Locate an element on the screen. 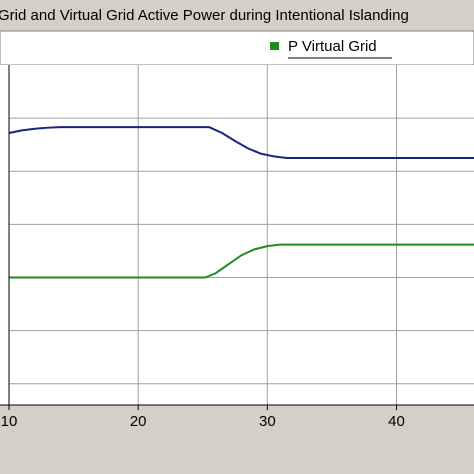 Image resolution: width=474 pixels, height=474 pixels. legend-label: P Virtual Grid is located at coordinates (332, 46).